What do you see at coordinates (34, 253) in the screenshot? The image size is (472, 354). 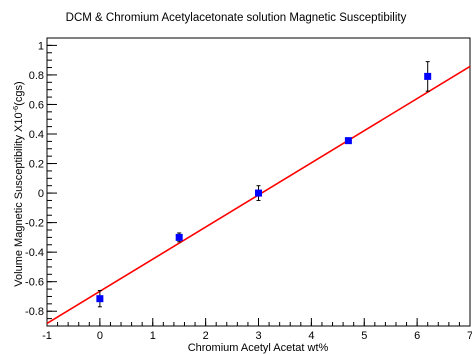 I see `y-tick-label: -0.4` at bounding box center [34, 253].